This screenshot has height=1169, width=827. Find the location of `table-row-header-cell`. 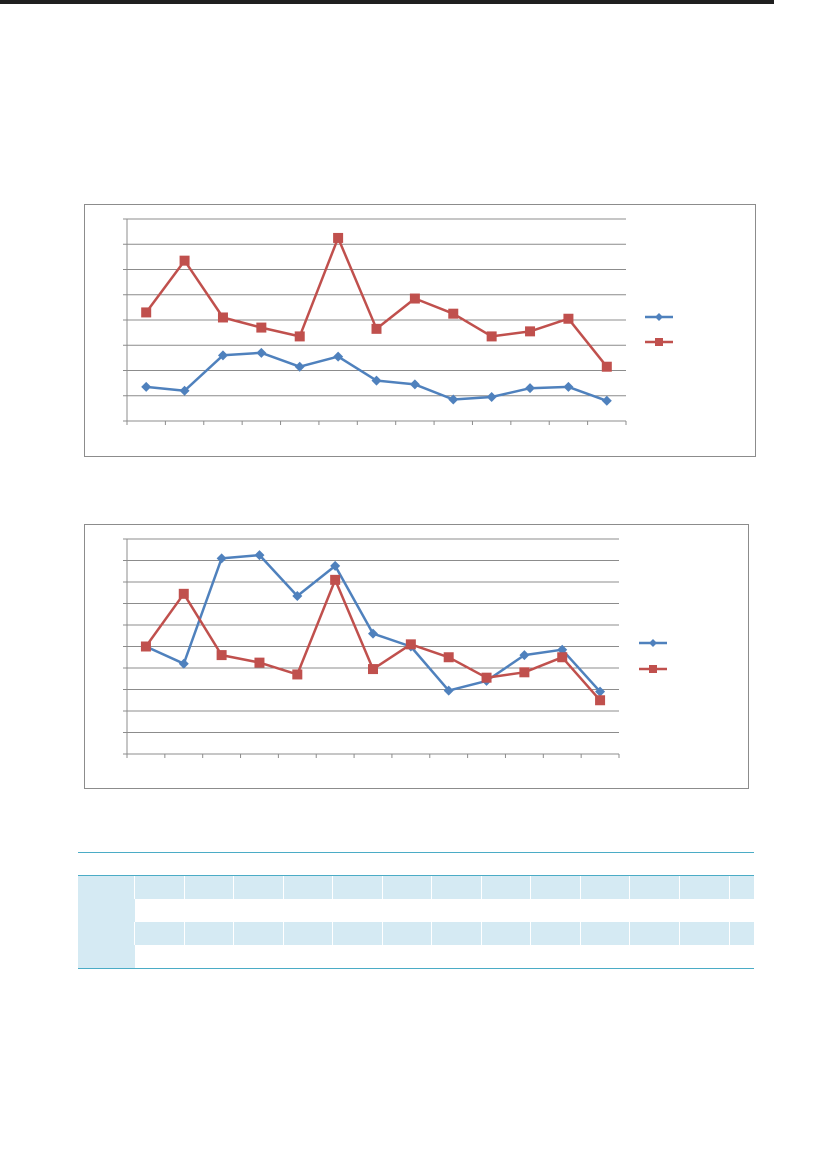

table-row-header-cell is located at coordinates (106, 887).